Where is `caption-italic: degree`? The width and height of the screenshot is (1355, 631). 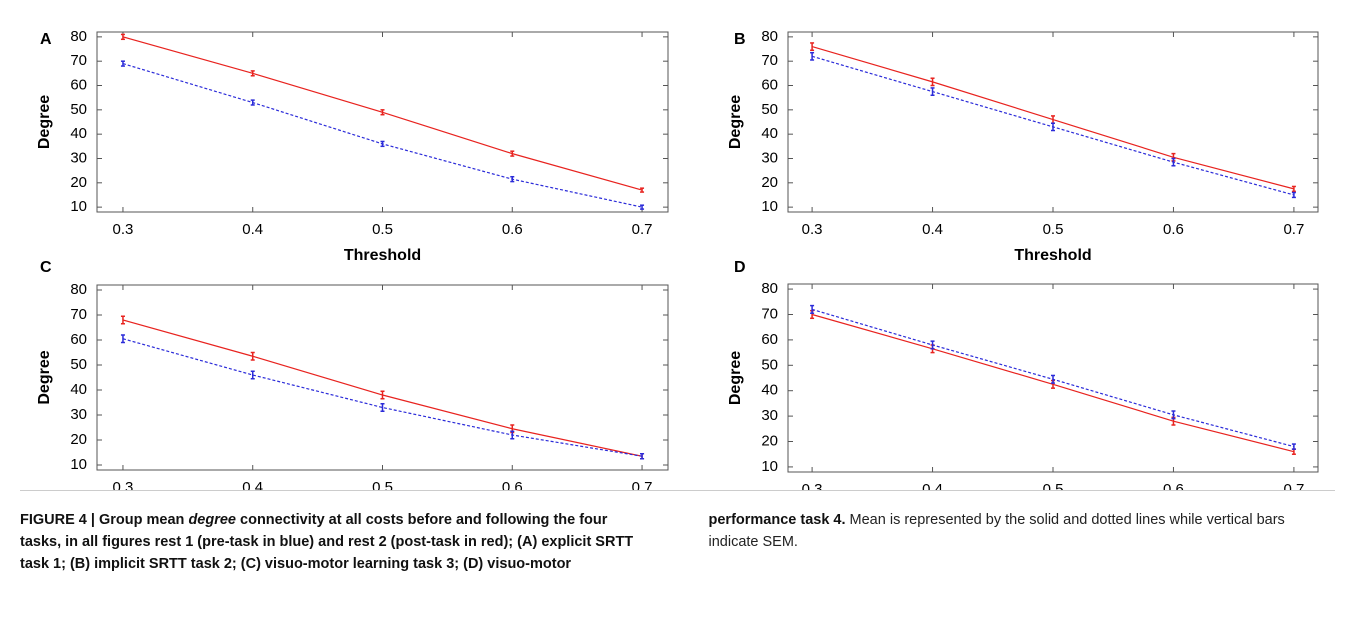 caption-italic: degree is located at coordinates (212, 520).